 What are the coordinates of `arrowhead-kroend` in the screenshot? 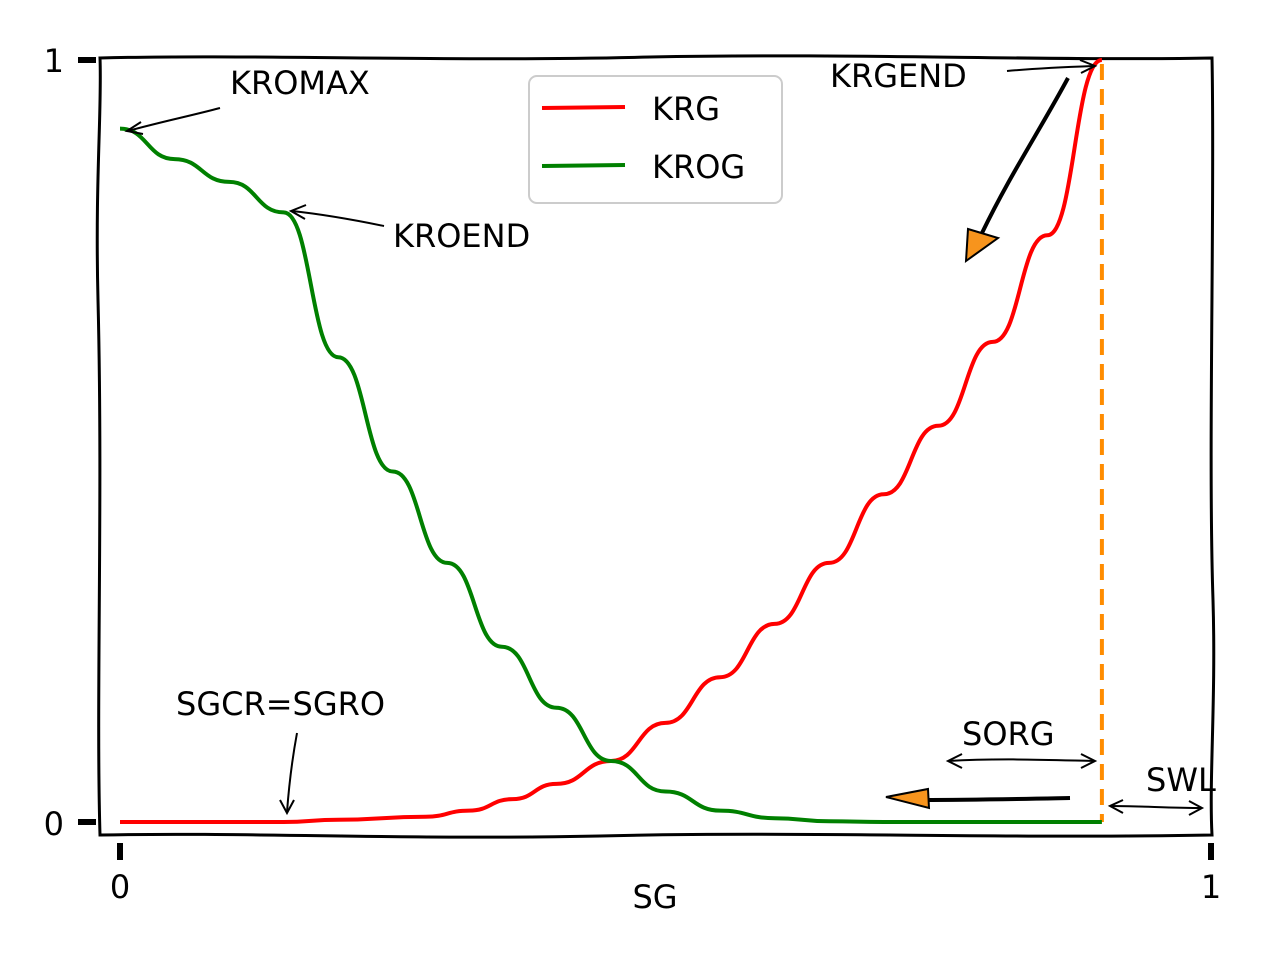 It's located at (297, 212).